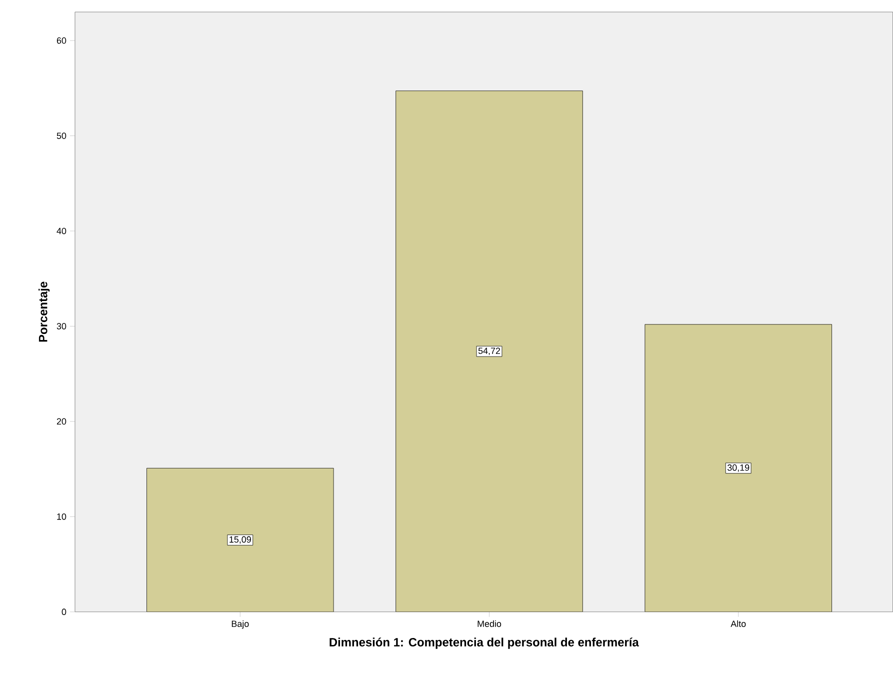  What do you see at coordinates (64, 612) in the screenshot?
I see `y-tick-label: 0` at bounding box center [64, 612].